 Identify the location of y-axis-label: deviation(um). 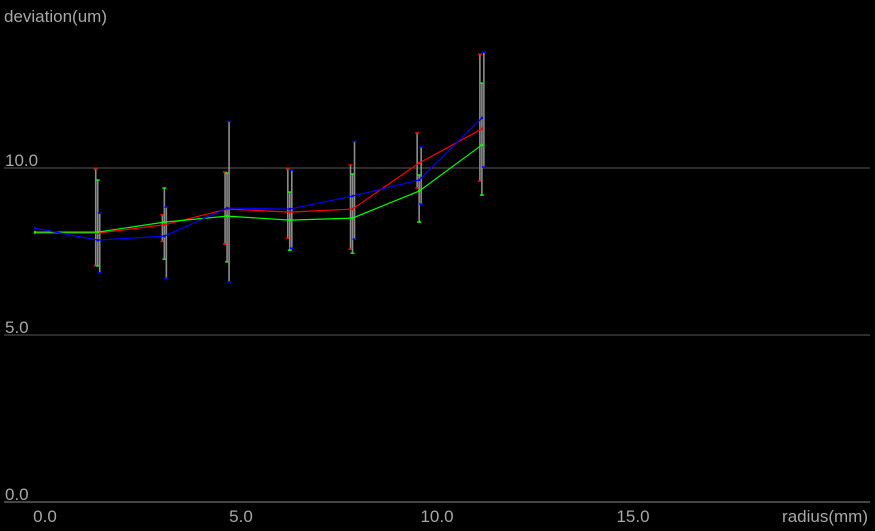
(55, 16).